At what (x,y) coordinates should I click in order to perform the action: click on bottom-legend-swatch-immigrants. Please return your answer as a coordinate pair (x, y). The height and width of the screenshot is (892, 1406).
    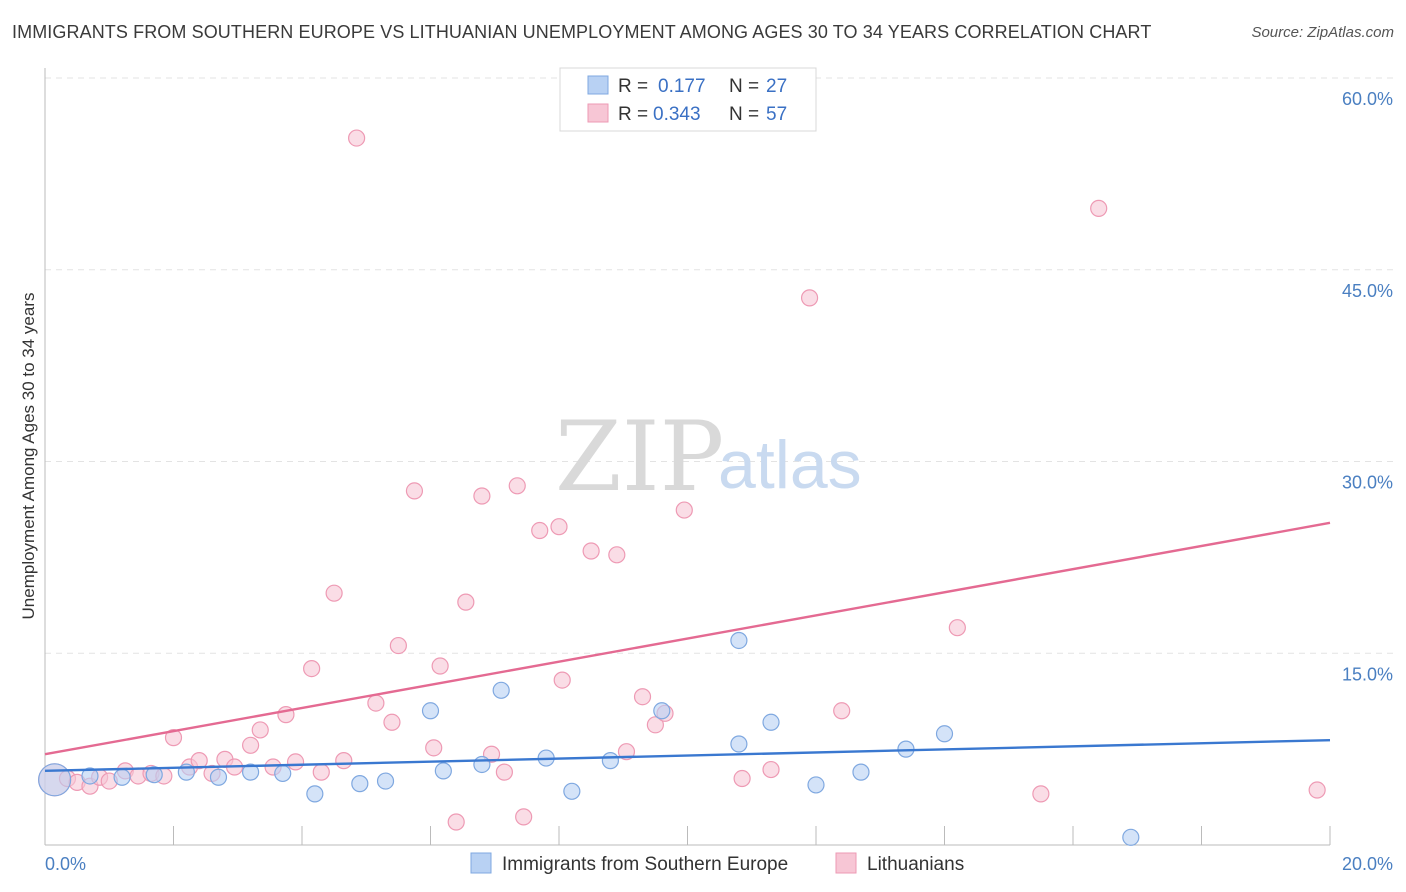
    Looking at the image, I should click on (481, 863).